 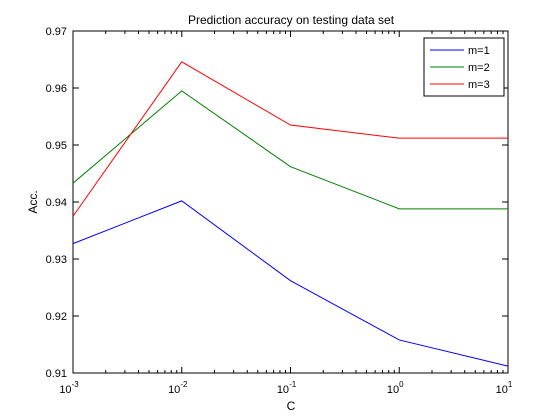 I want to click on legend-label: m=2, so click(x=479, y=68).